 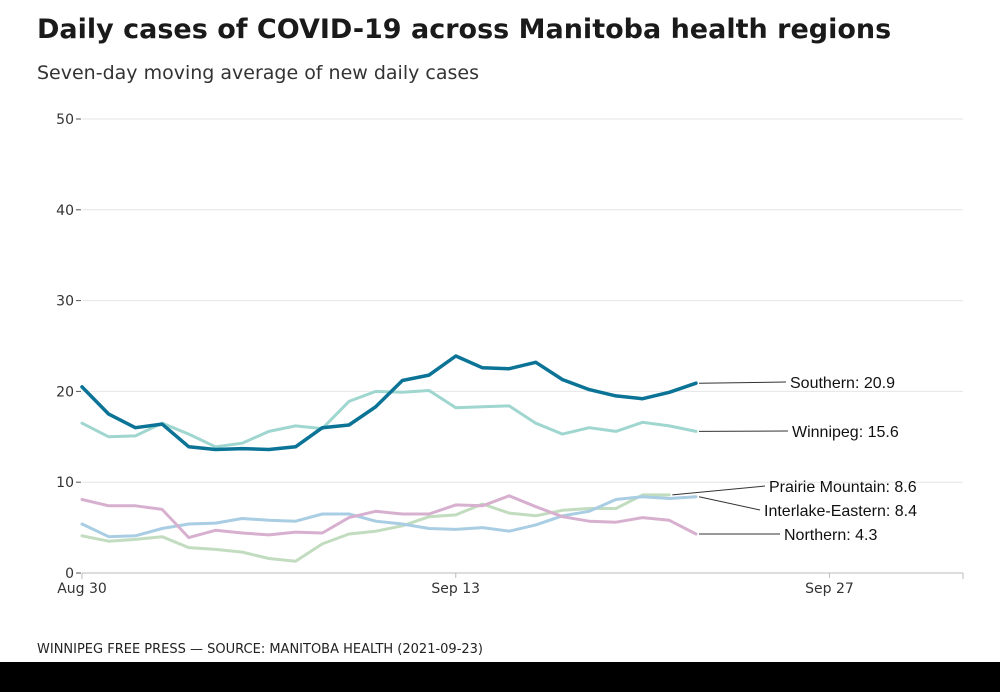 I want to click on series-line-northern, so click(x=389, y=517).